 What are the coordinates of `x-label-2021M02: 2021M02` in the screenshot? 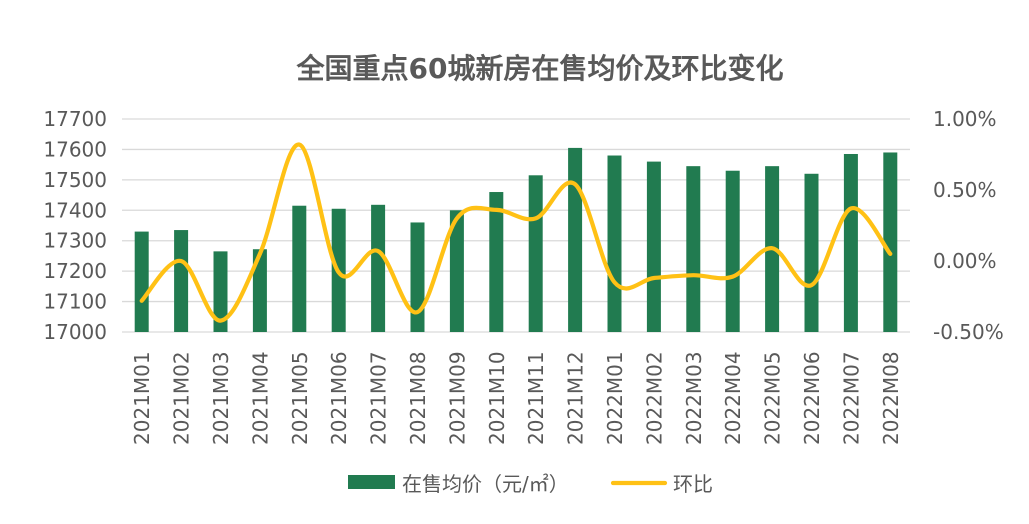 It's located at (182, 398).